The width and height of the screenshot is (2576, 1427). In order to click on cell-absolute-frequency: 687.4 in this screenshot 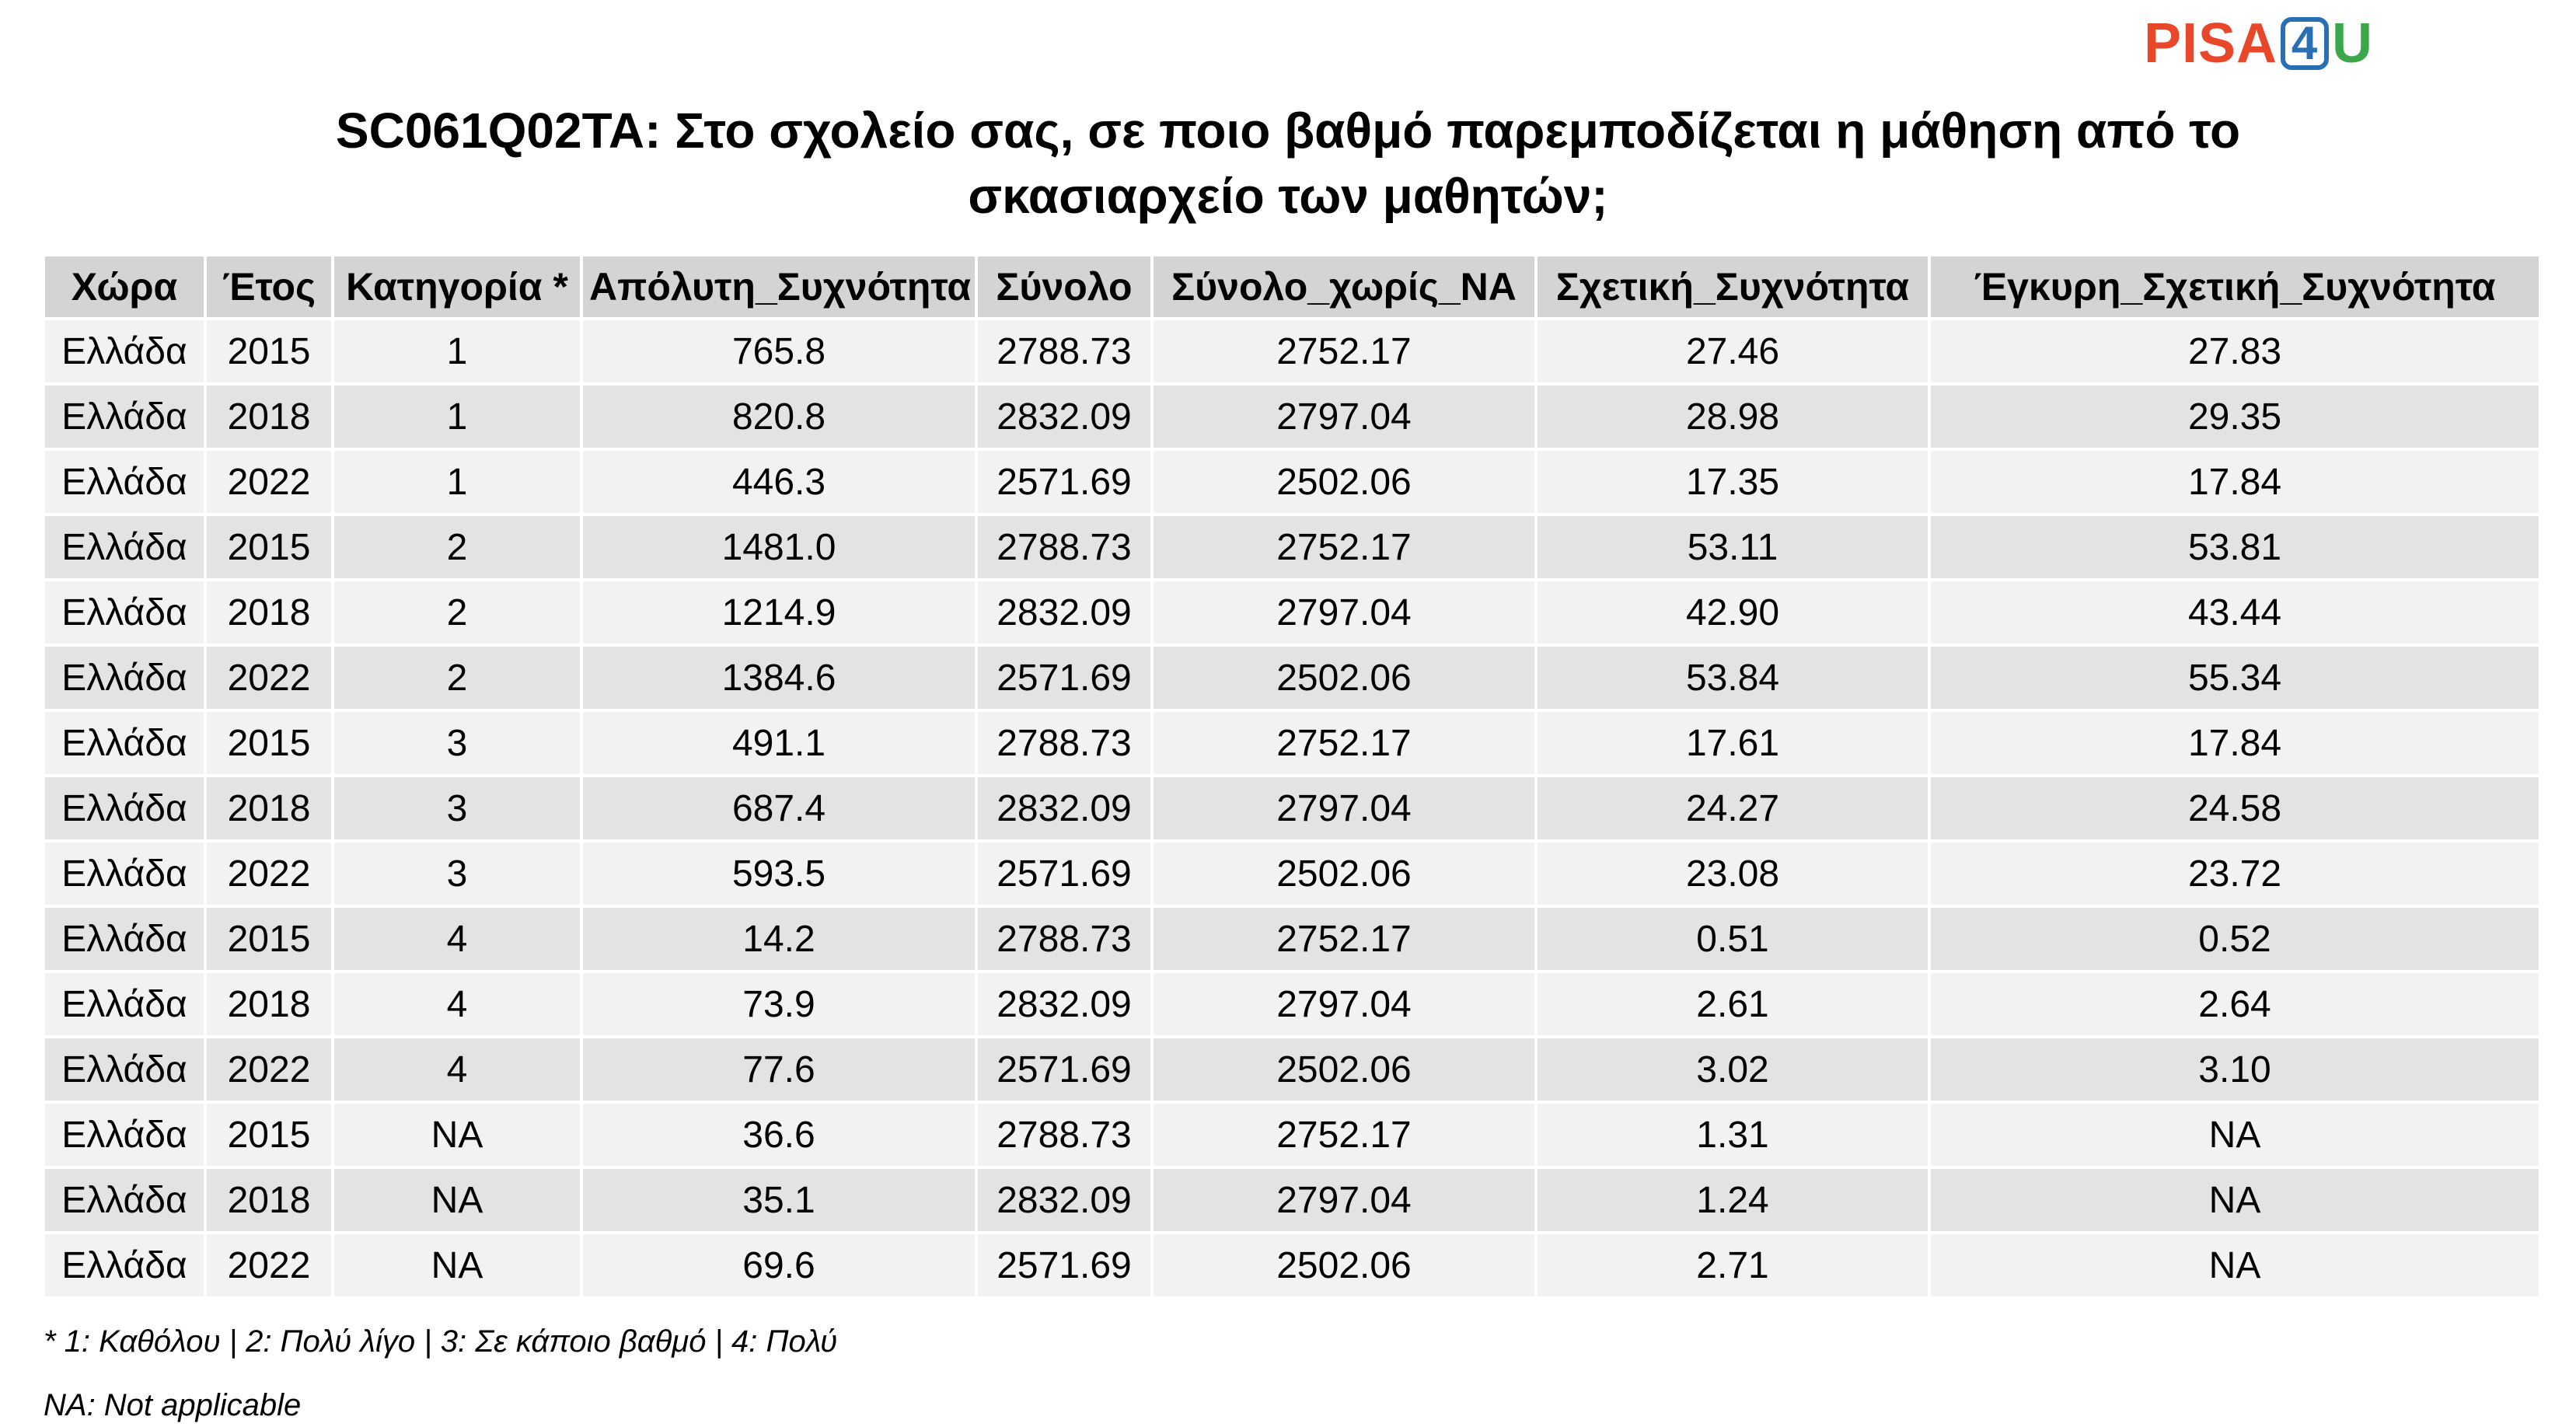, I will do `click(779, 808)`.